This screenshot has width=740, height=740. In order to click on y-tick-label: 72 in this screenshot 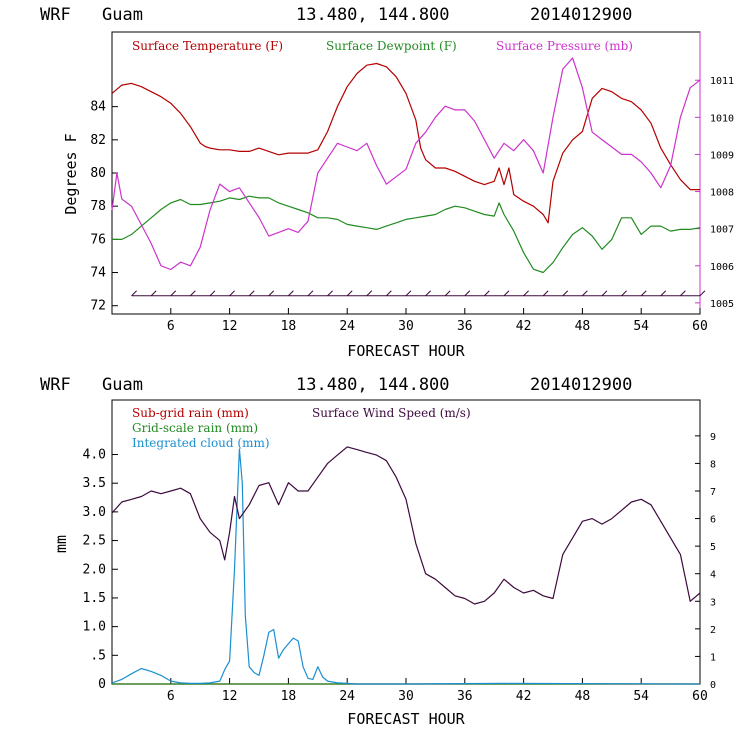, I will do `click(98, 306)`.